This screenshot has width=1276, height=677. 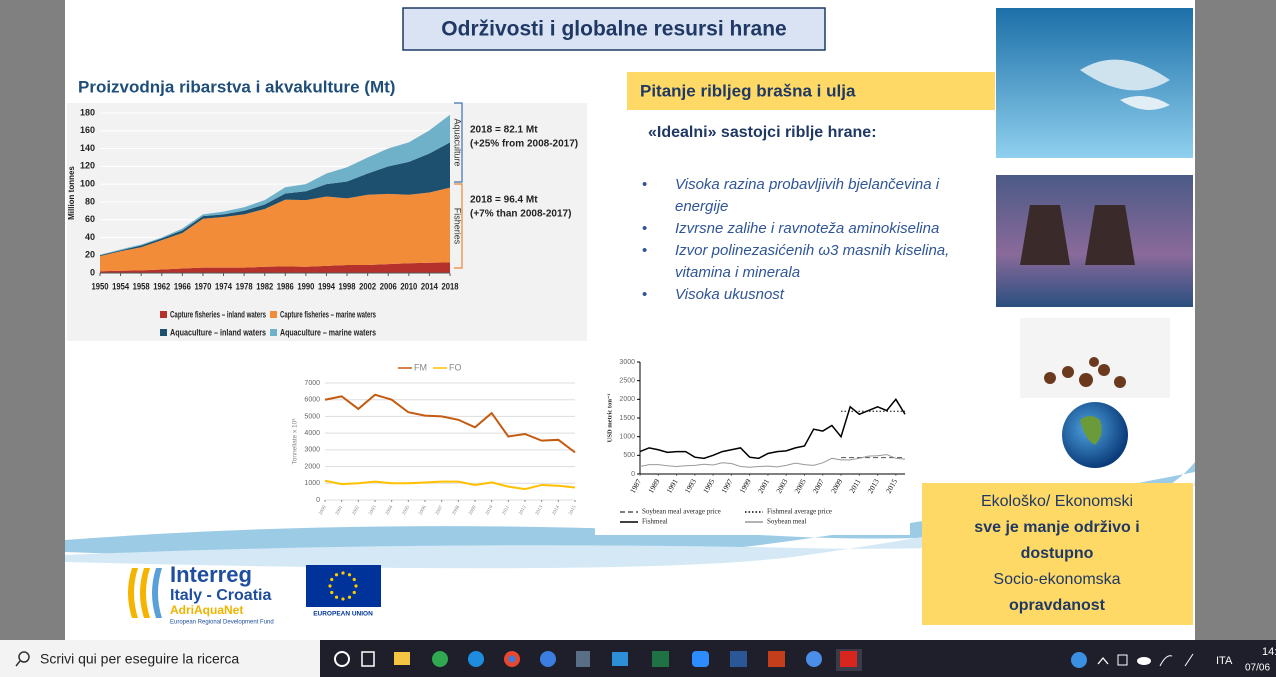 What do you see at coordinates (347, 286) in the screenshot?
I see `x-tick-label: 1998` at bounding box center [347, 286].